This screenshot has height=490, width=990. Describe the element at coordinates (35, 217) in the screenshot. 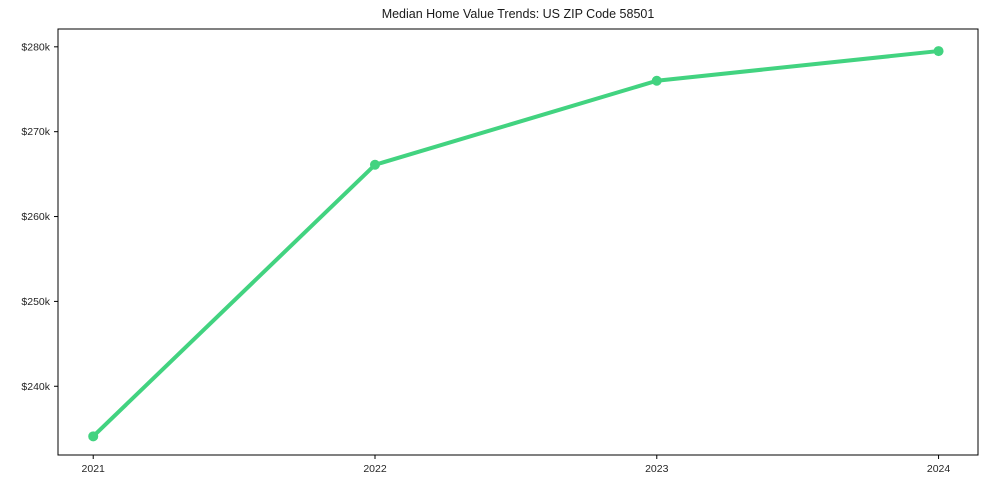

I see `y-tick-label: $260k` at that location.